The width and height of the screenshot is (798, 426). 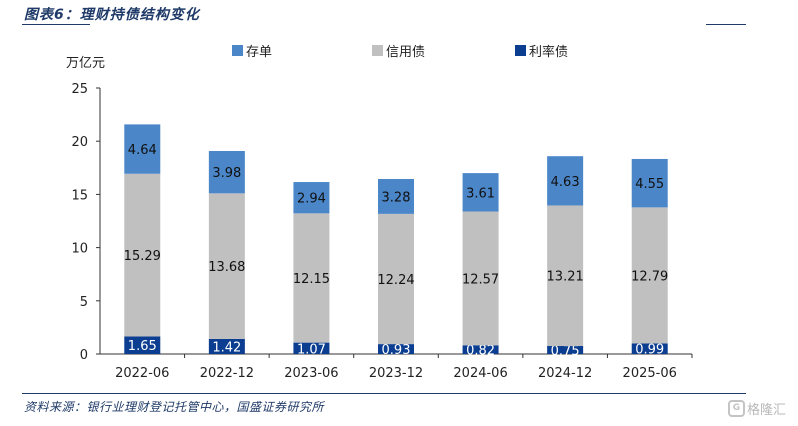 I want to click on y-axis-label: 万亿元, so click(x=85, y=63).